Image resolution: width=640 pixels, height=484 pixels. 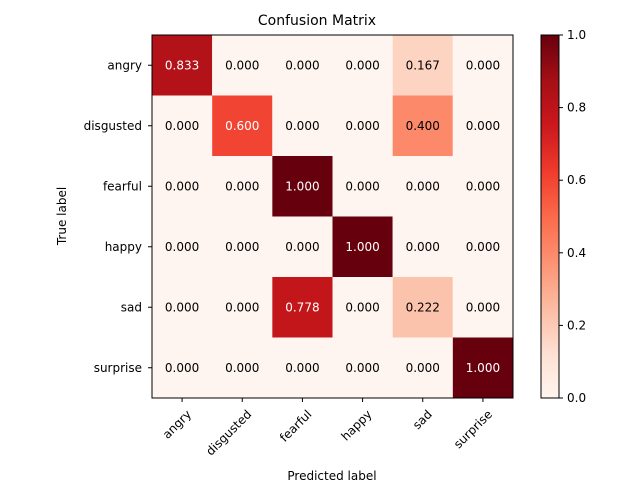 I want to click on heatmap-cell-sad-angry, so click(x=182, y=307).